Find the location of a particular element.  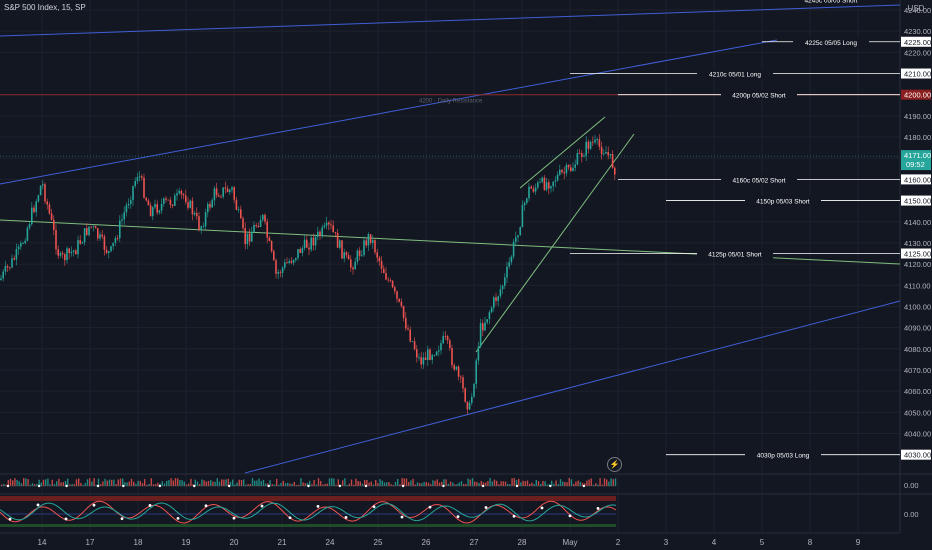

lightning-icon: ⚡ is located at coordinates (614, 464).